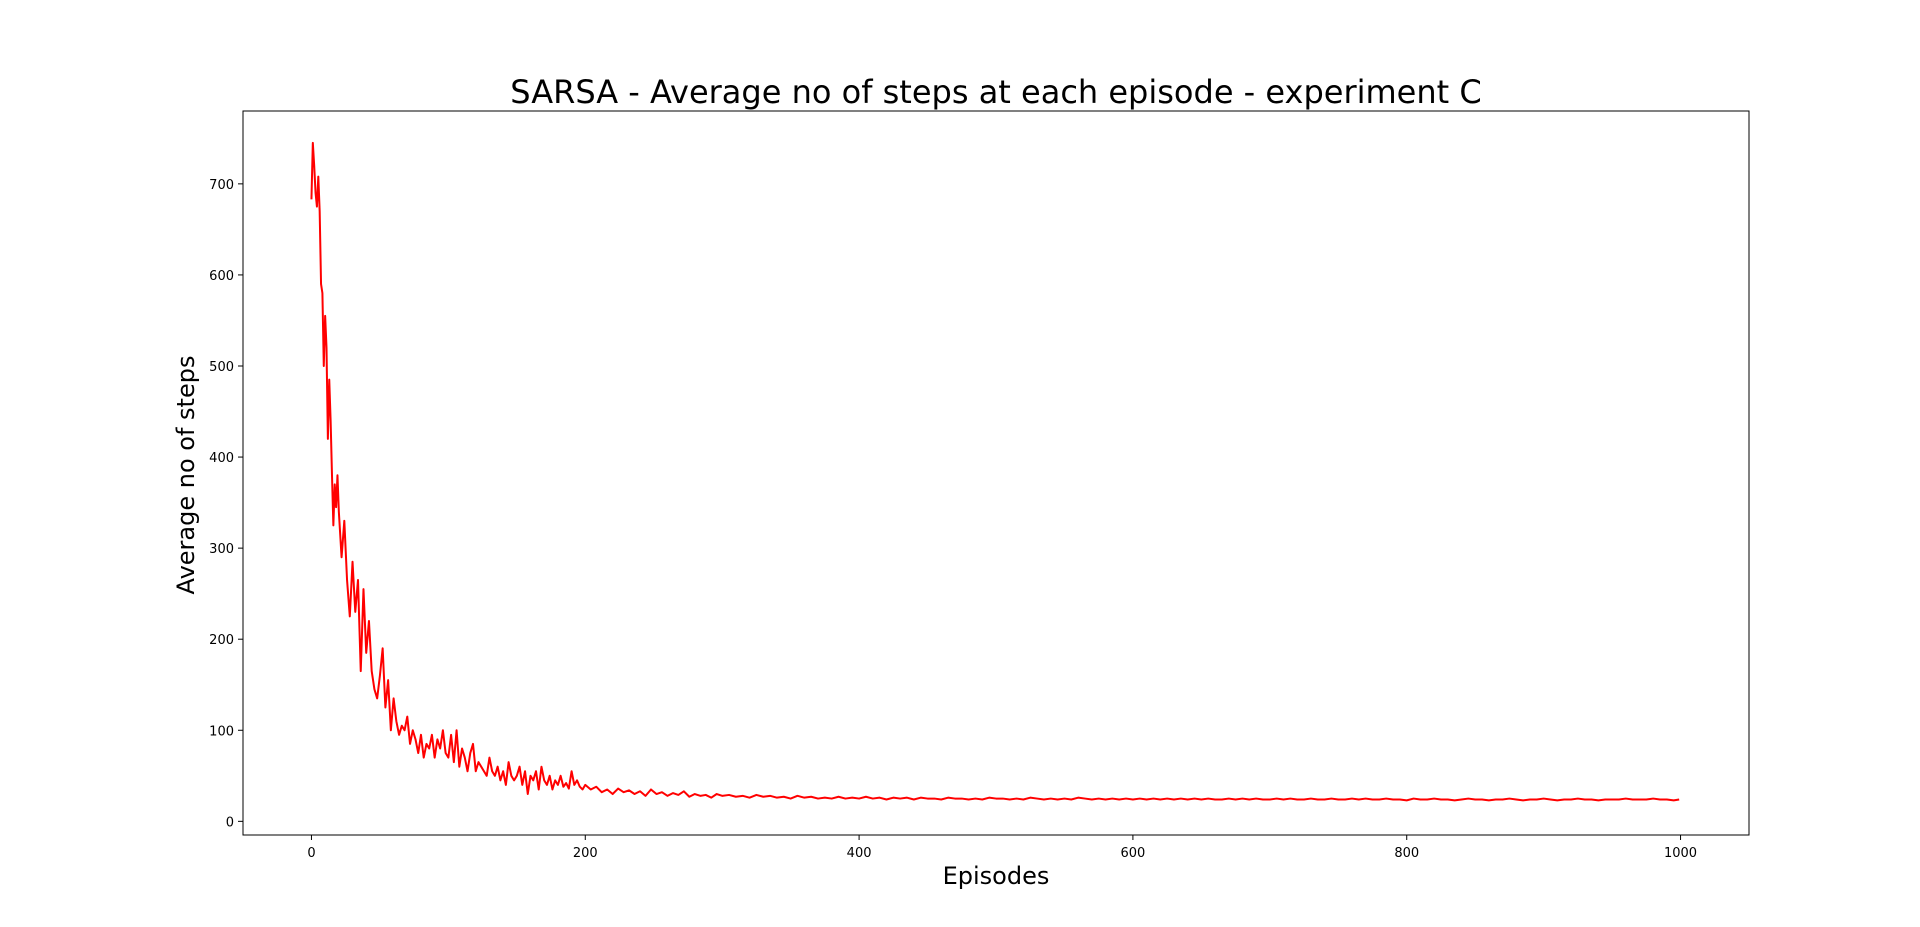 The width and height of the screenshot is (1920, 927). What do you see at coordinates (859, 853) in the screenshot?
I see `x-tick-label: 400` at bounding box center [859, 853].